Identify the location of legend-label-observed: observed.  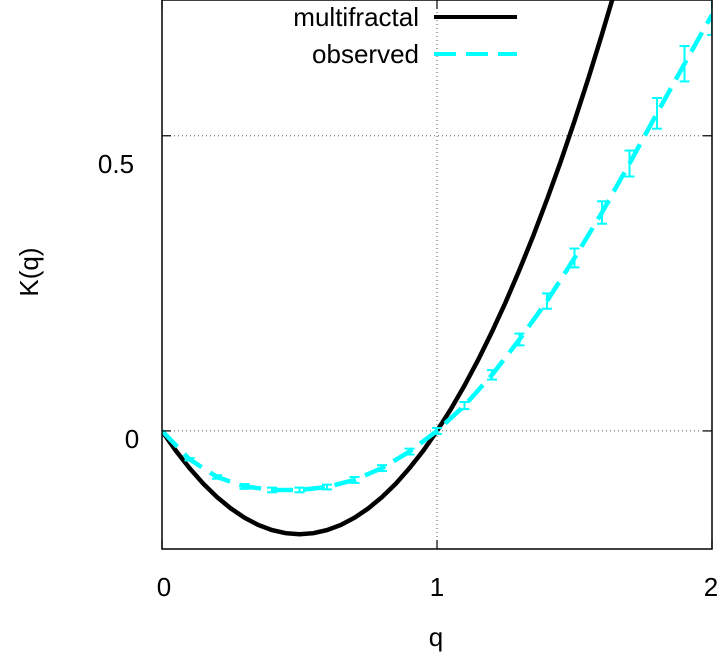
(365, 54).